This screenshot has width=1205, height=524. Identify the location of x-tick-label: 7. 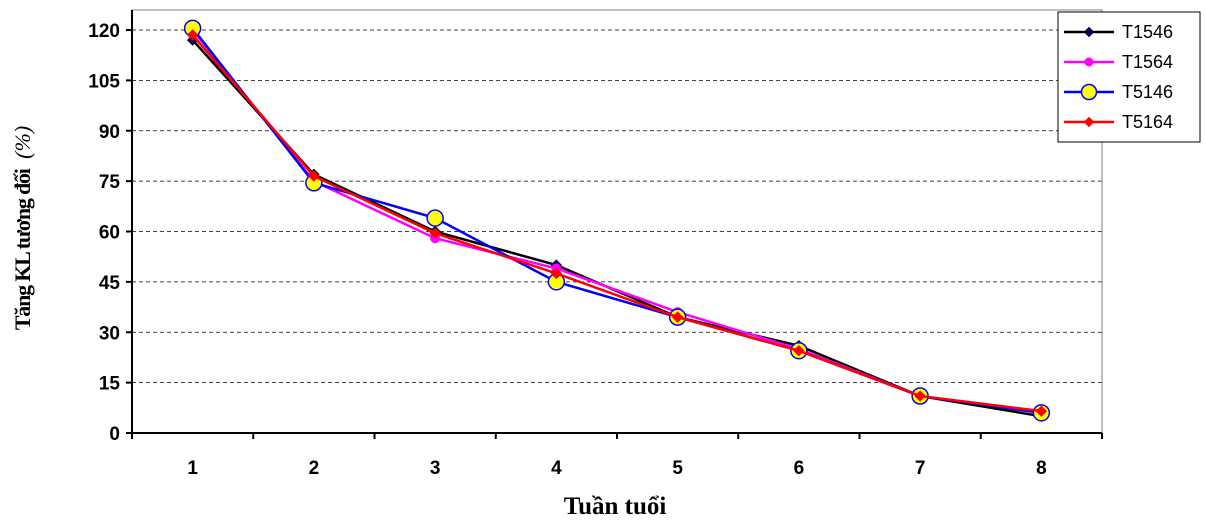
(920, 468).